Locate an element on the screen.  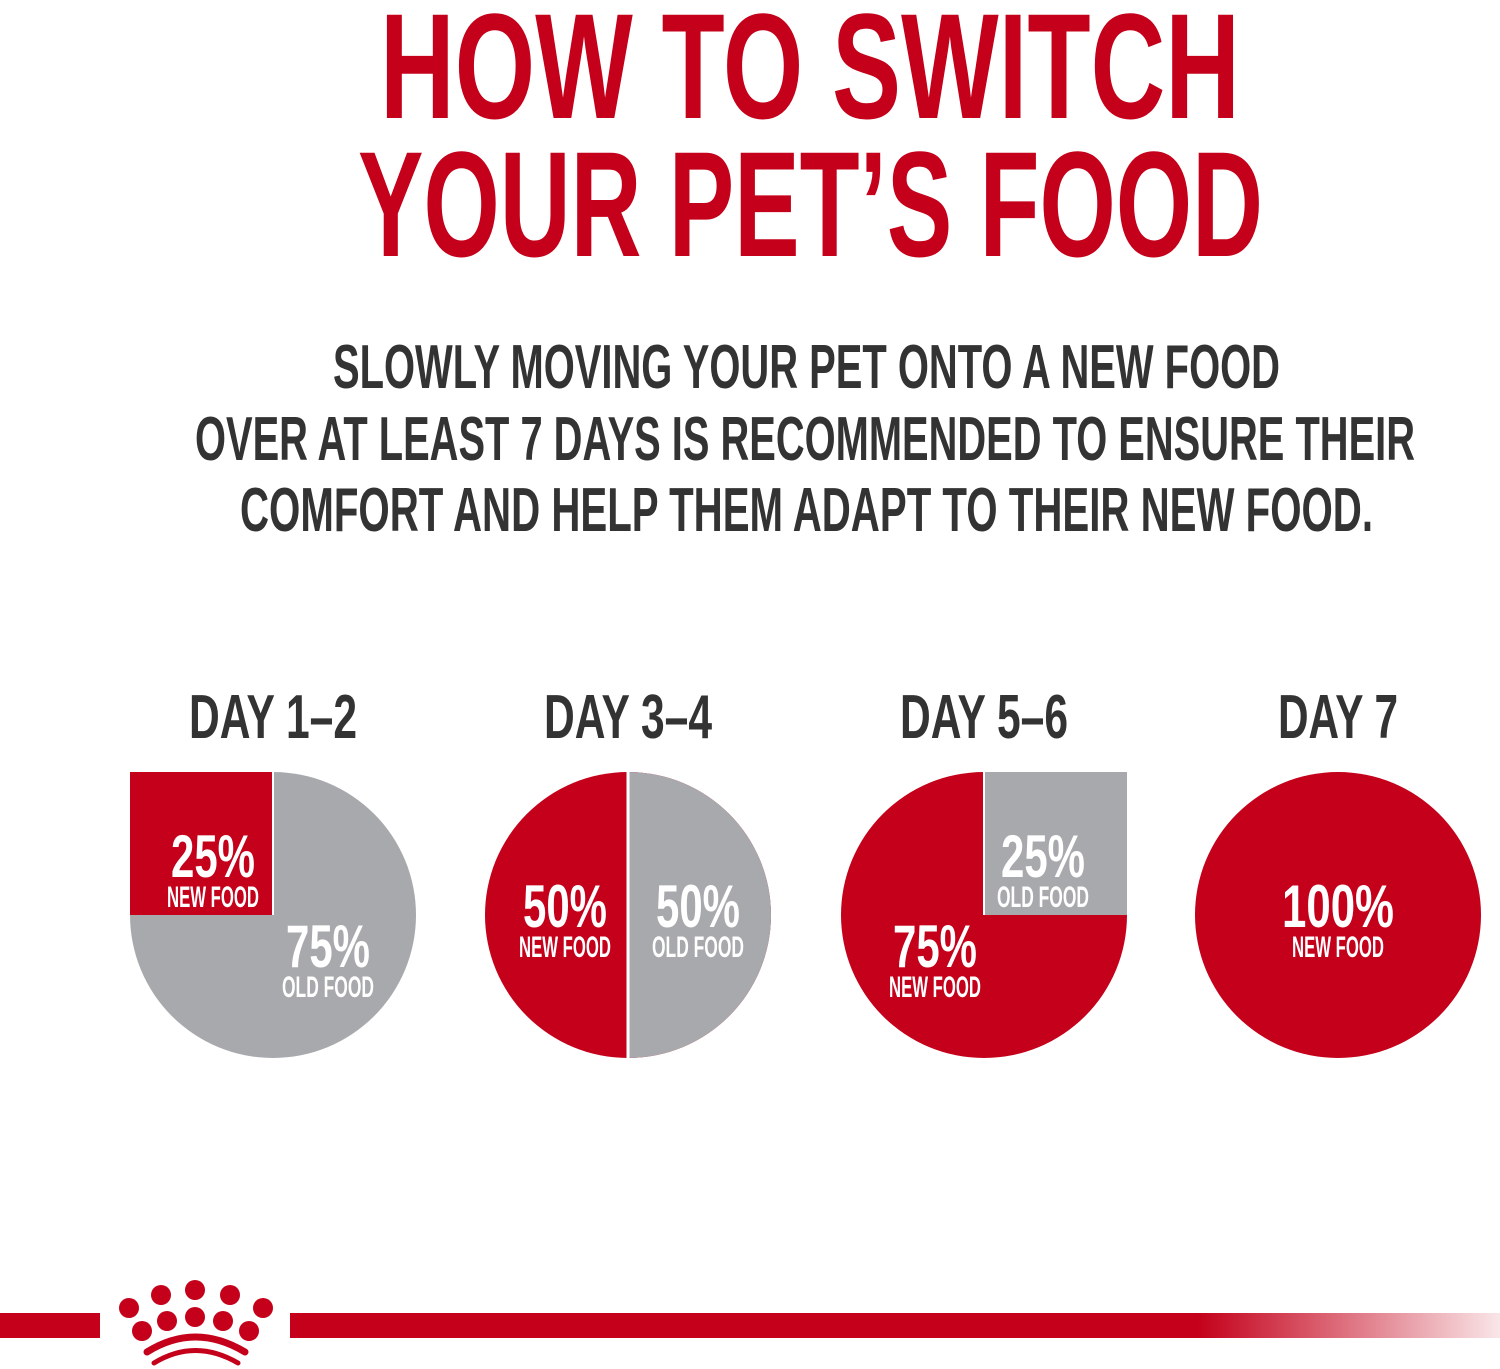
footer-bar is located at coordinates (750, 1323).